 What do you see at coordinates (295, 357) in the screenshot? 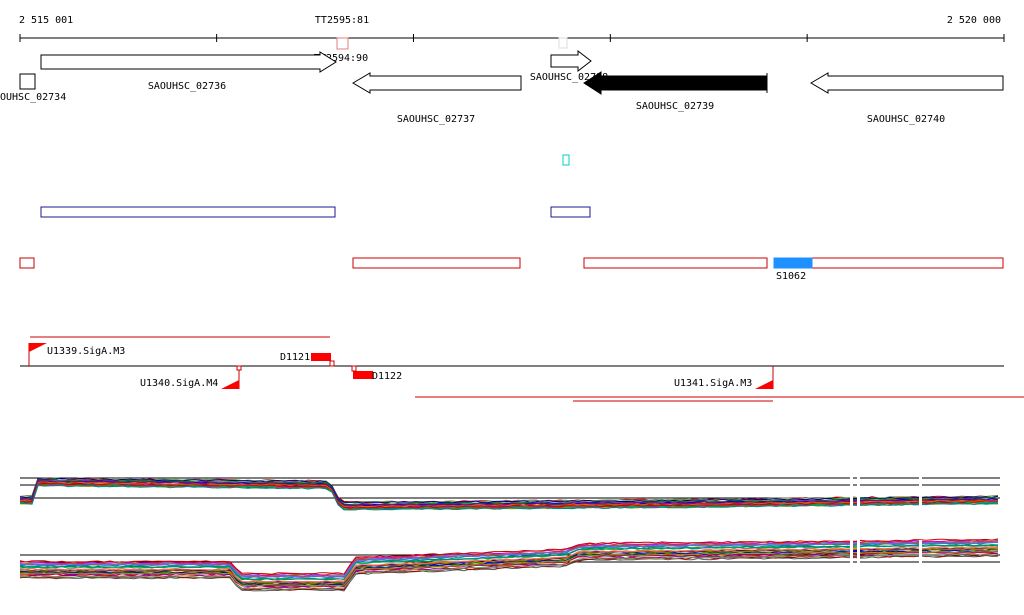
I see `ncrna-label: D1121` at bounding box center [295, 357].